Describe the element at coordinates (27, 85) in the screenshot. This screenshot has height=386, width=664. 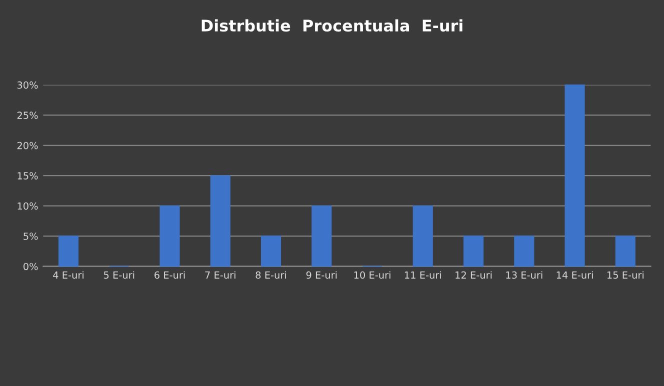
I see `y-tick-label: 30%` at that location.